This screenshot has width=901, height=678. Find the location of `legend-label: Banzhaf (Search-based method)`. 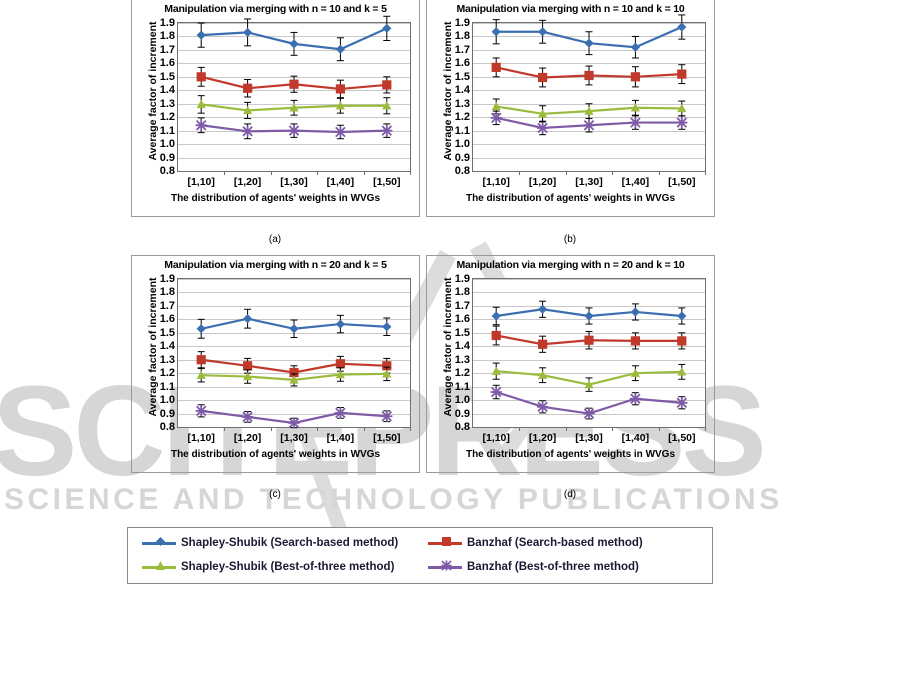

legend-label: Banzhaf (Search-based method) is located at coordinates (555, 543).